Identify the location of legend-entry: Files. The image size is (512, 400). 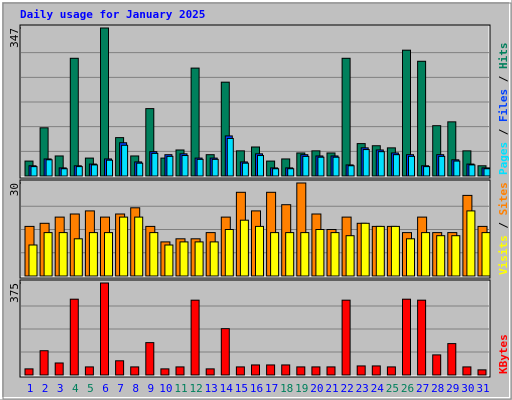
(503, 105).